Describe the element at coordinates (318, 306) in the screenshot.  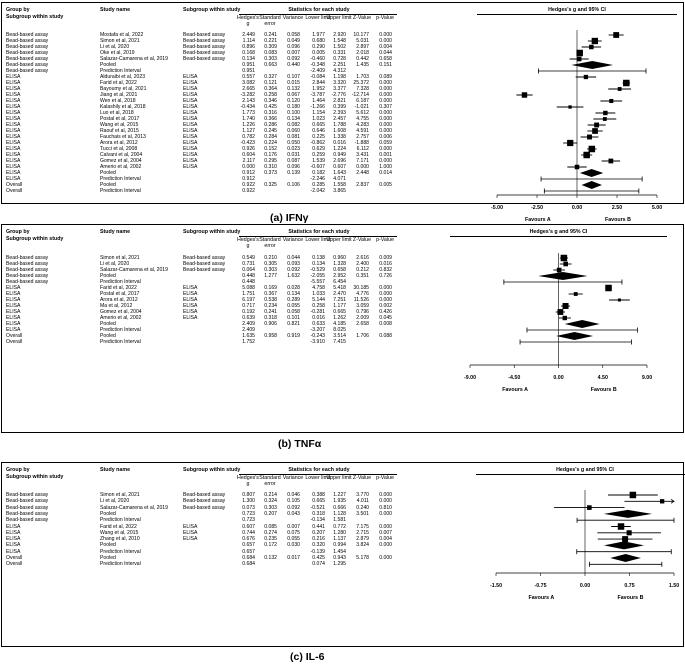
I see `lower-limit-cell: 0.258` at that location.